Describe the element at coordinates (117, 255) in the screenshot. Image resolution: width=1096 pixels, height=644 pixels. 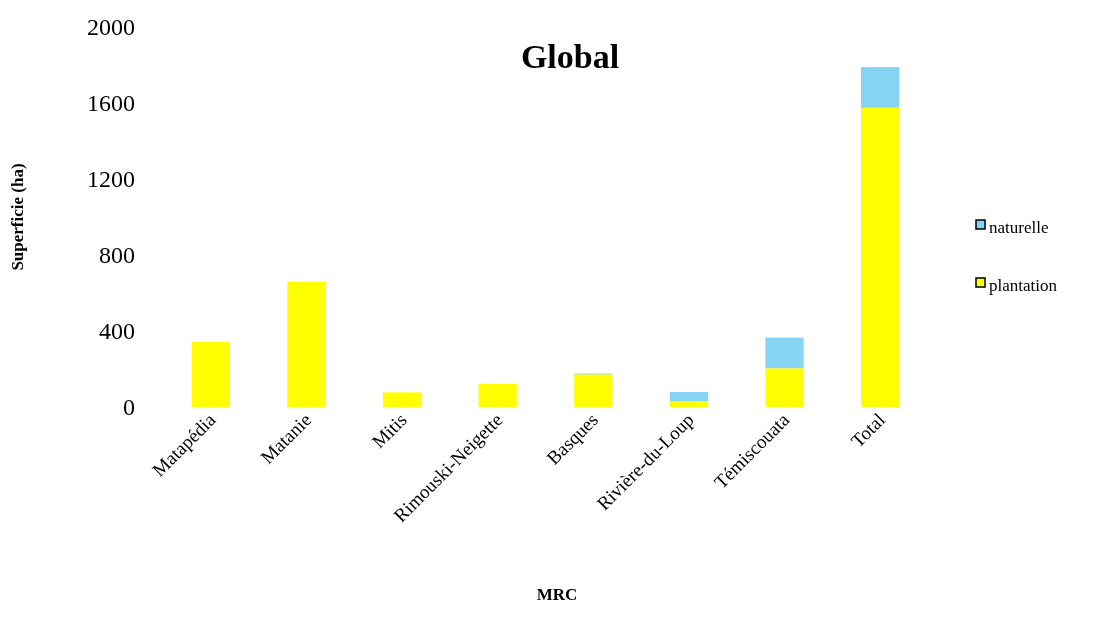
I see `y-tick-label: 800` at that location.